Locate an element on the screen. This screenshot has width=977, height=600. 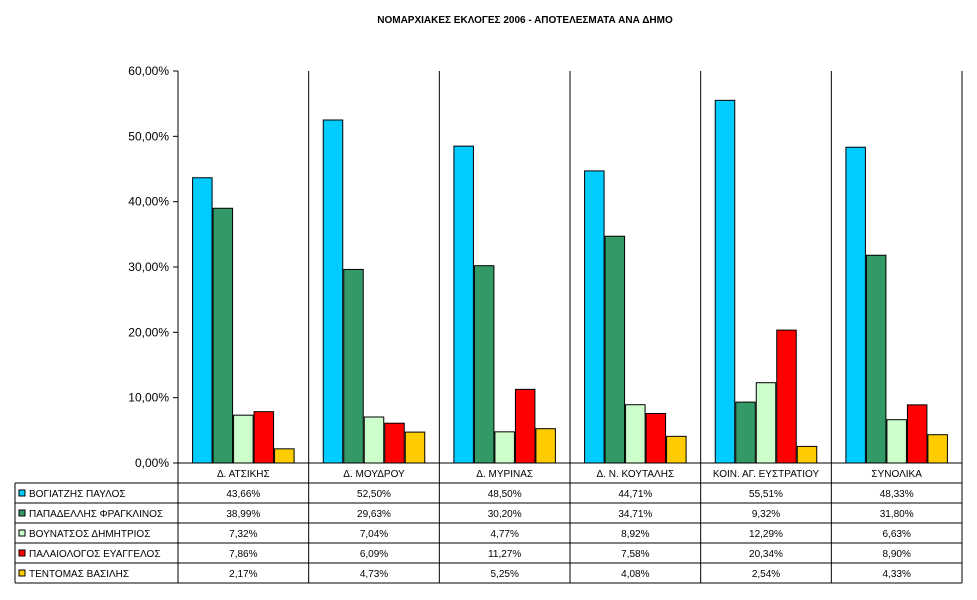
data-label: 7,04% is located at coordinates (374, 534).